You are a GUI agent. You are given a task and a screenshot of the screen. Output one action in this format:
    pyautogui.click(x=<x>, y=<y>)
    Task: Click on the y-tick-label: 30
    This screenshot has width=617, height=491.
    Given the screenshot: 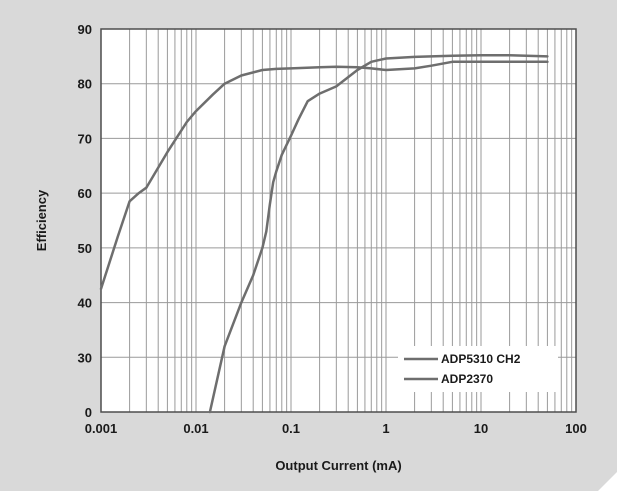 What is the action you would take?
    pyautogui.click(x=85, y=357)
    